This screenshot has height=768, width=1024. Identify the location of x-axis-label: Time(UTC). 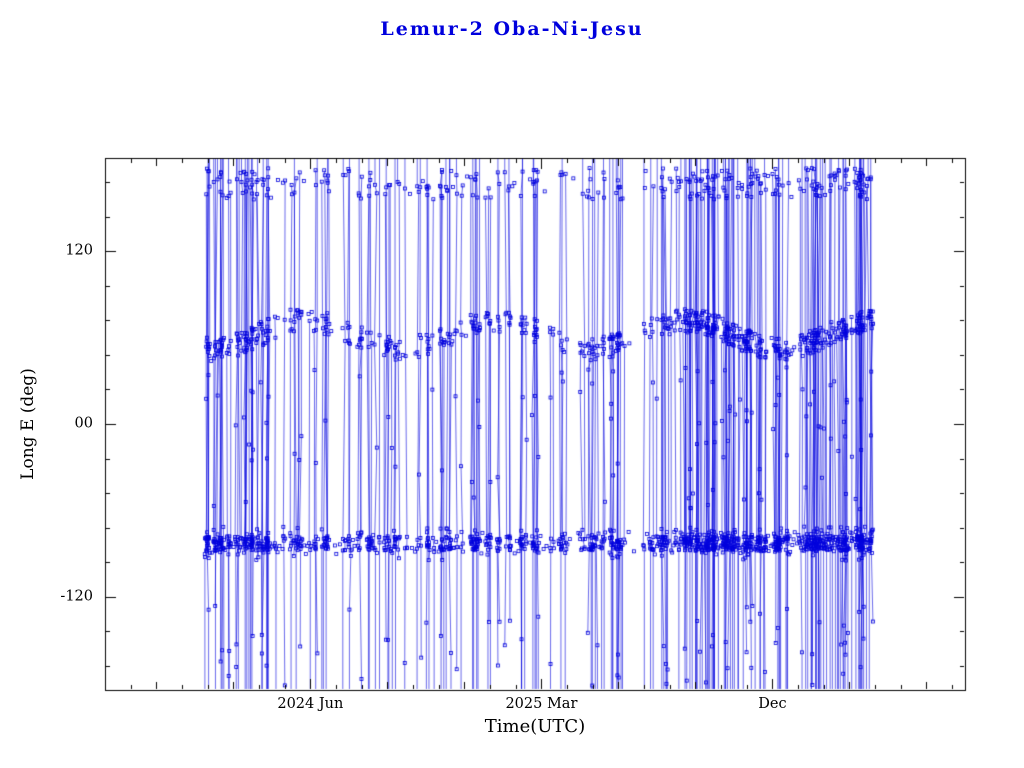
(535, 726).